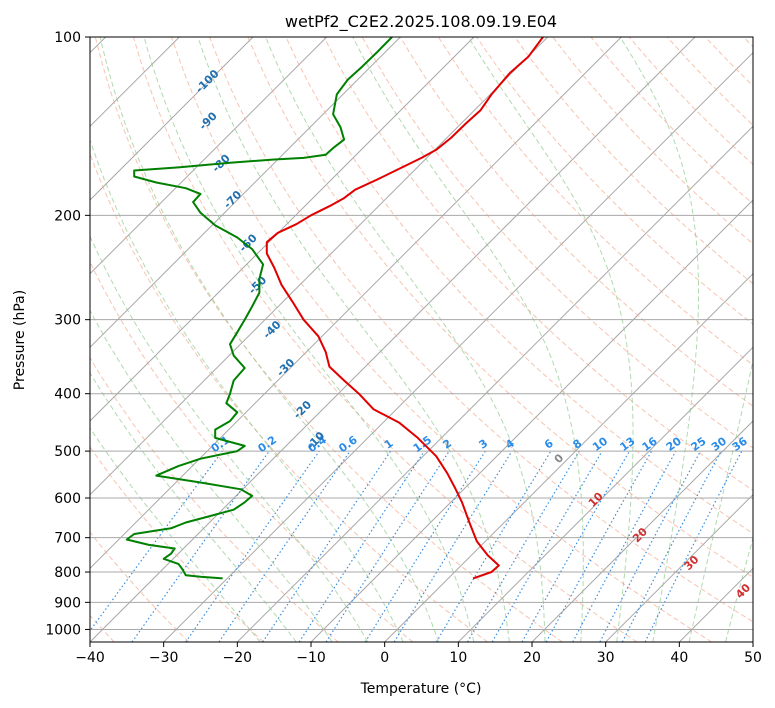 The width and height of the screenshot is (775, 708). What do you see at coordinates (67, 573) in the screenshot?
I see `y-tick-label: 800` at bounding box center [67, 573].